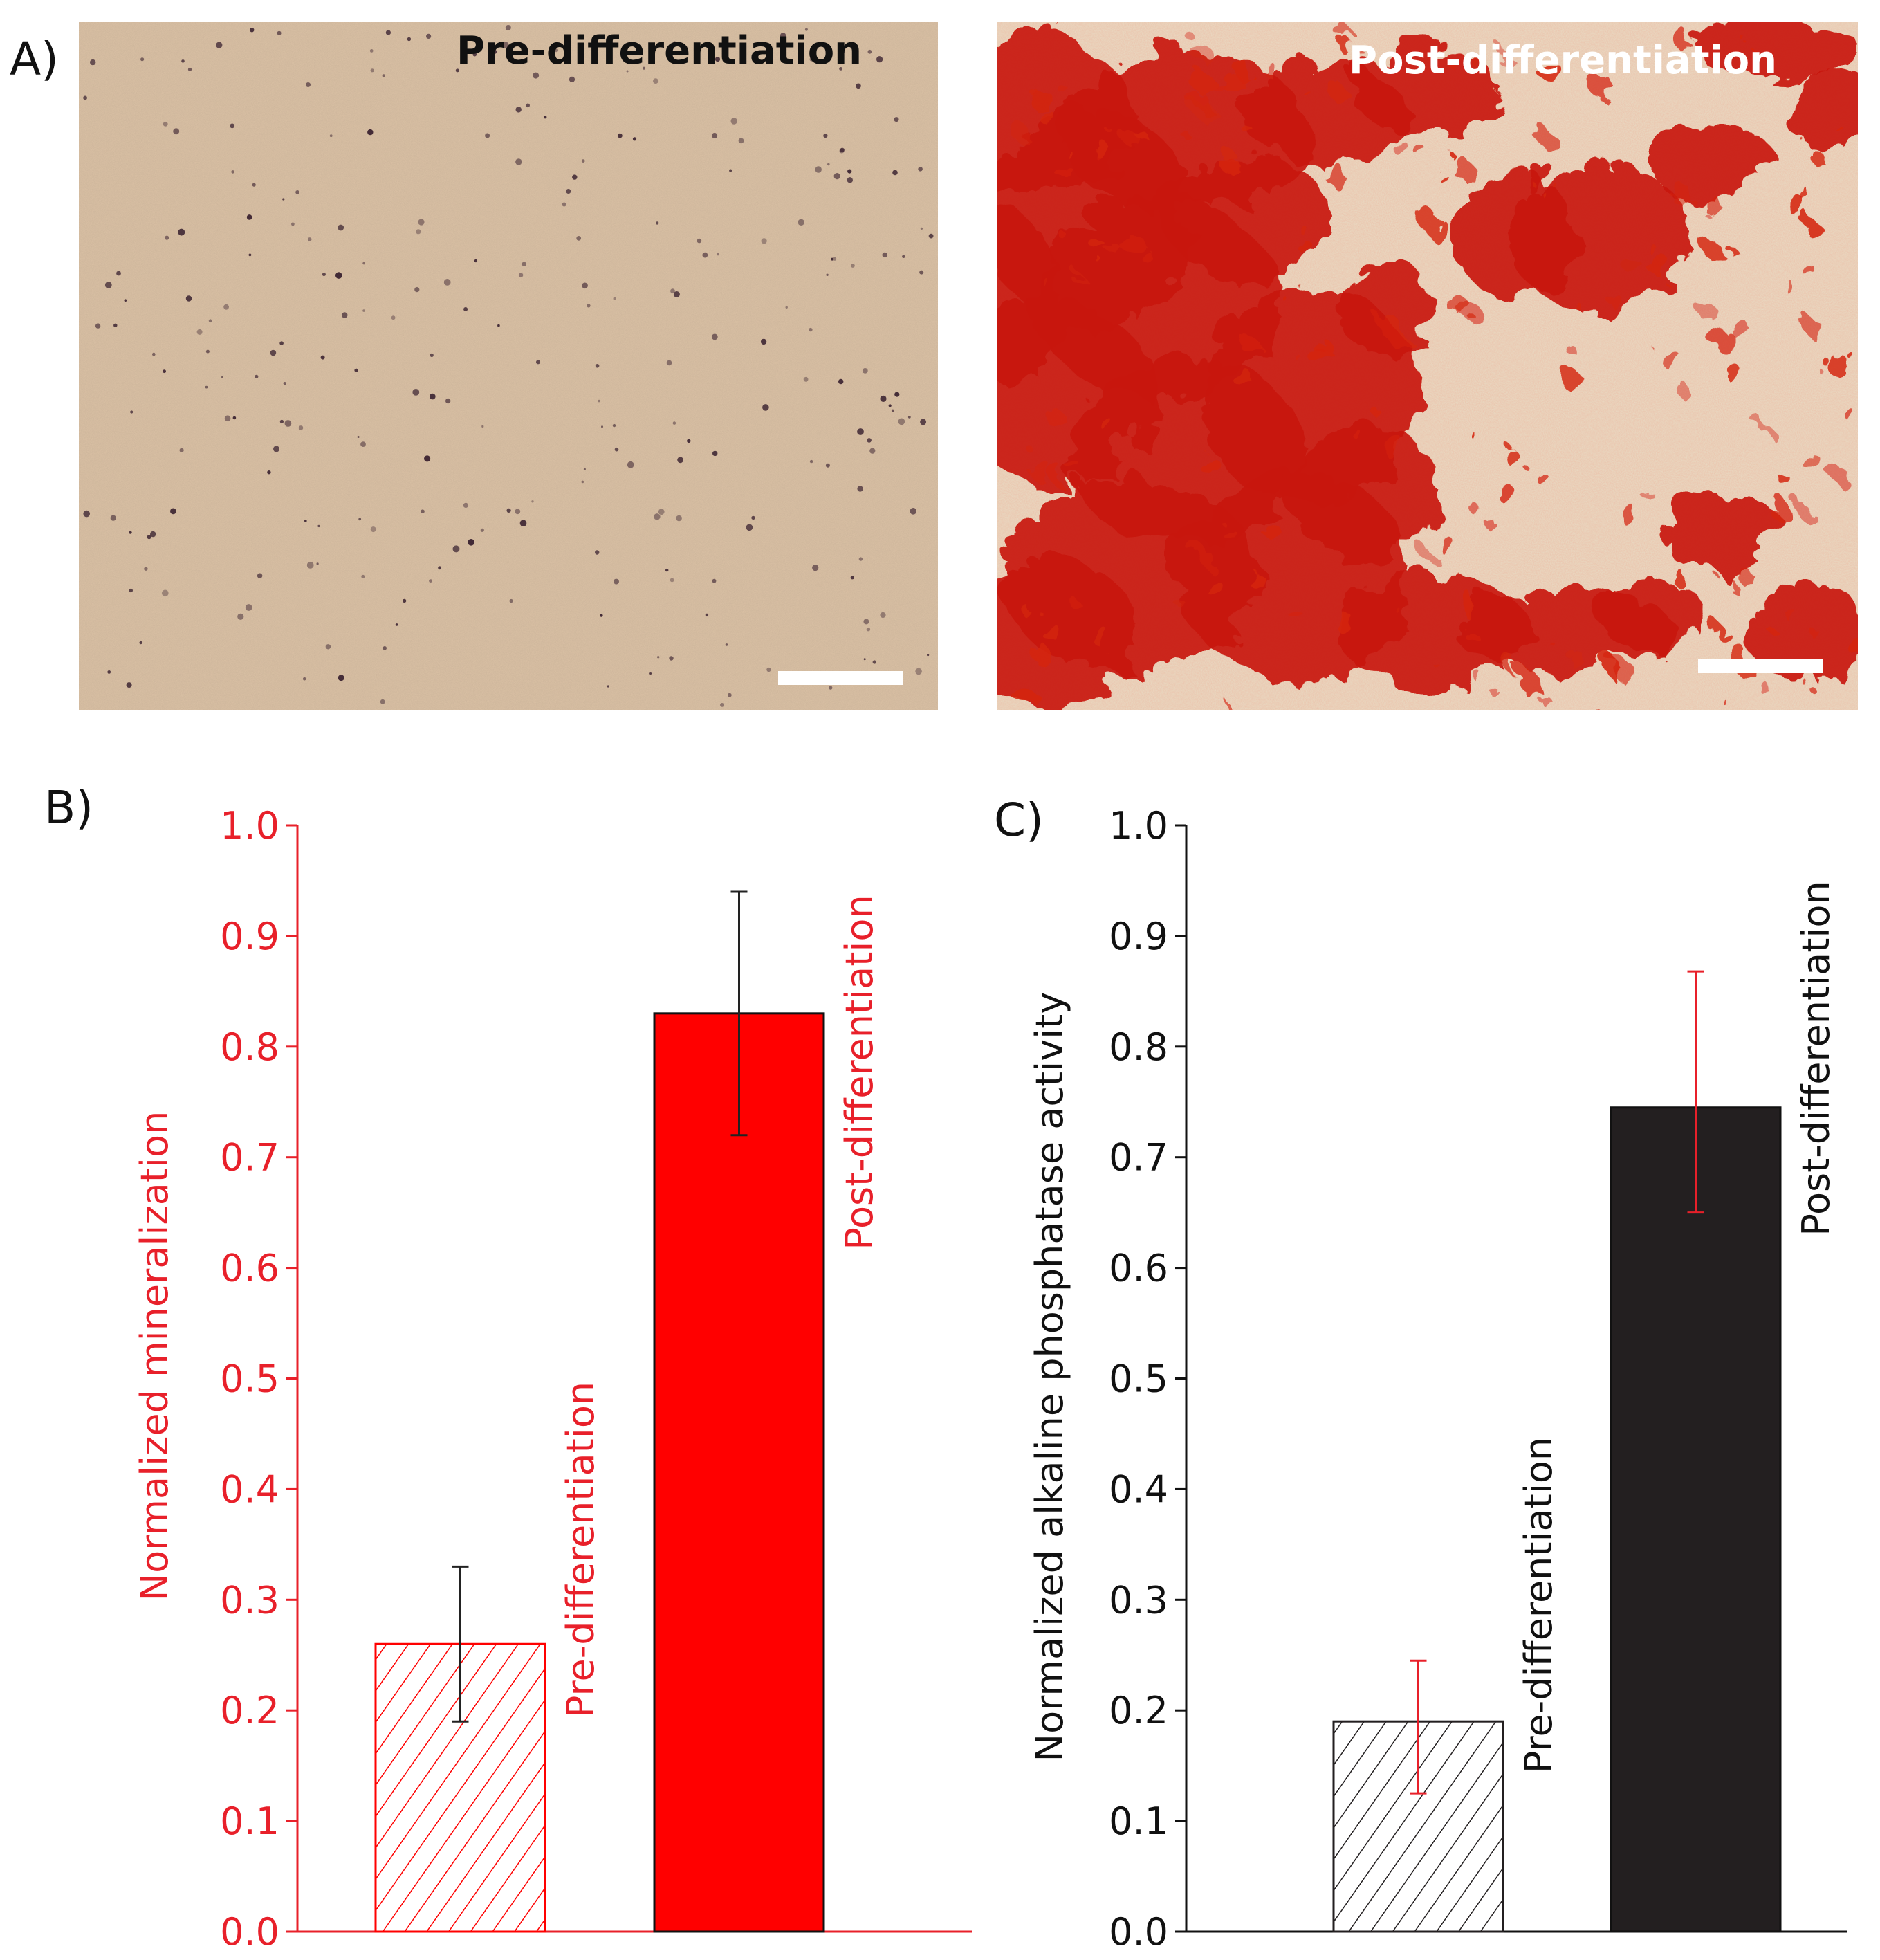 The image size is (1880, 1960). What do you see at coordinates (1816, 1059) in the screenshot?
I see `bar-label-post-differentiation: Post-differentiation` at bounding box center [1816, 1059].